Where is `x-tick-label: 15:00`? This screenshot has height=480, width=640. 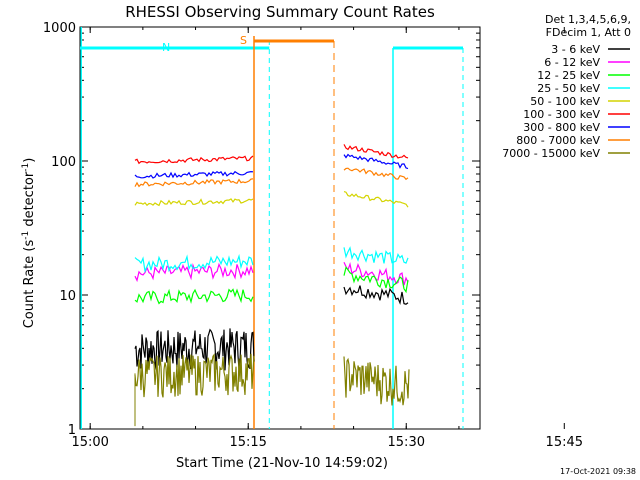 x-tick-label: 15:00 is located at coordinates (89, 442).